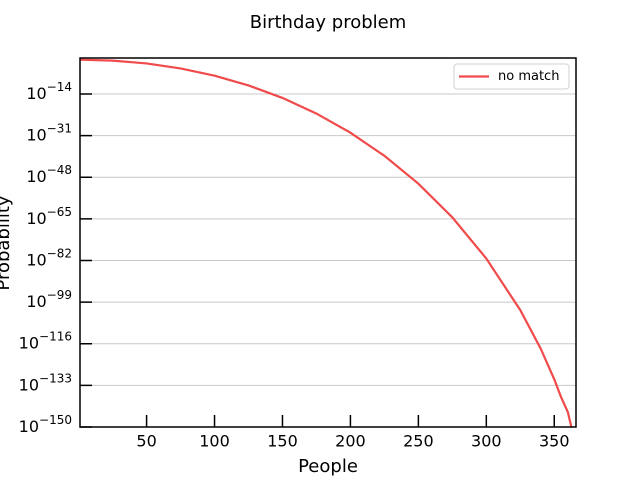 The width and height of the screenshot is (640, 480). I want to click on legend-box, so click(511, 76).